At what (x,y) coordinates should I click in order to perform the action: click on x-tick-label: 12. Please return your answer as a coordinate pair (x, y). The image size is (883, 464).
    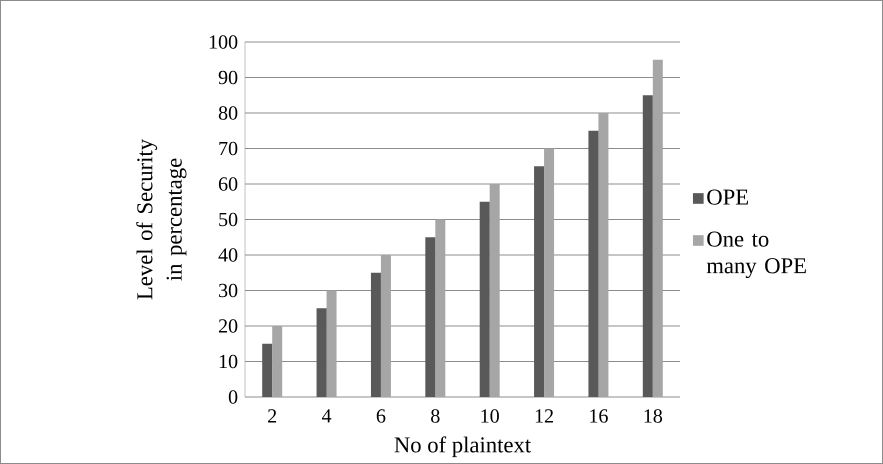
    Looking at the image, I should click on (544, 415).